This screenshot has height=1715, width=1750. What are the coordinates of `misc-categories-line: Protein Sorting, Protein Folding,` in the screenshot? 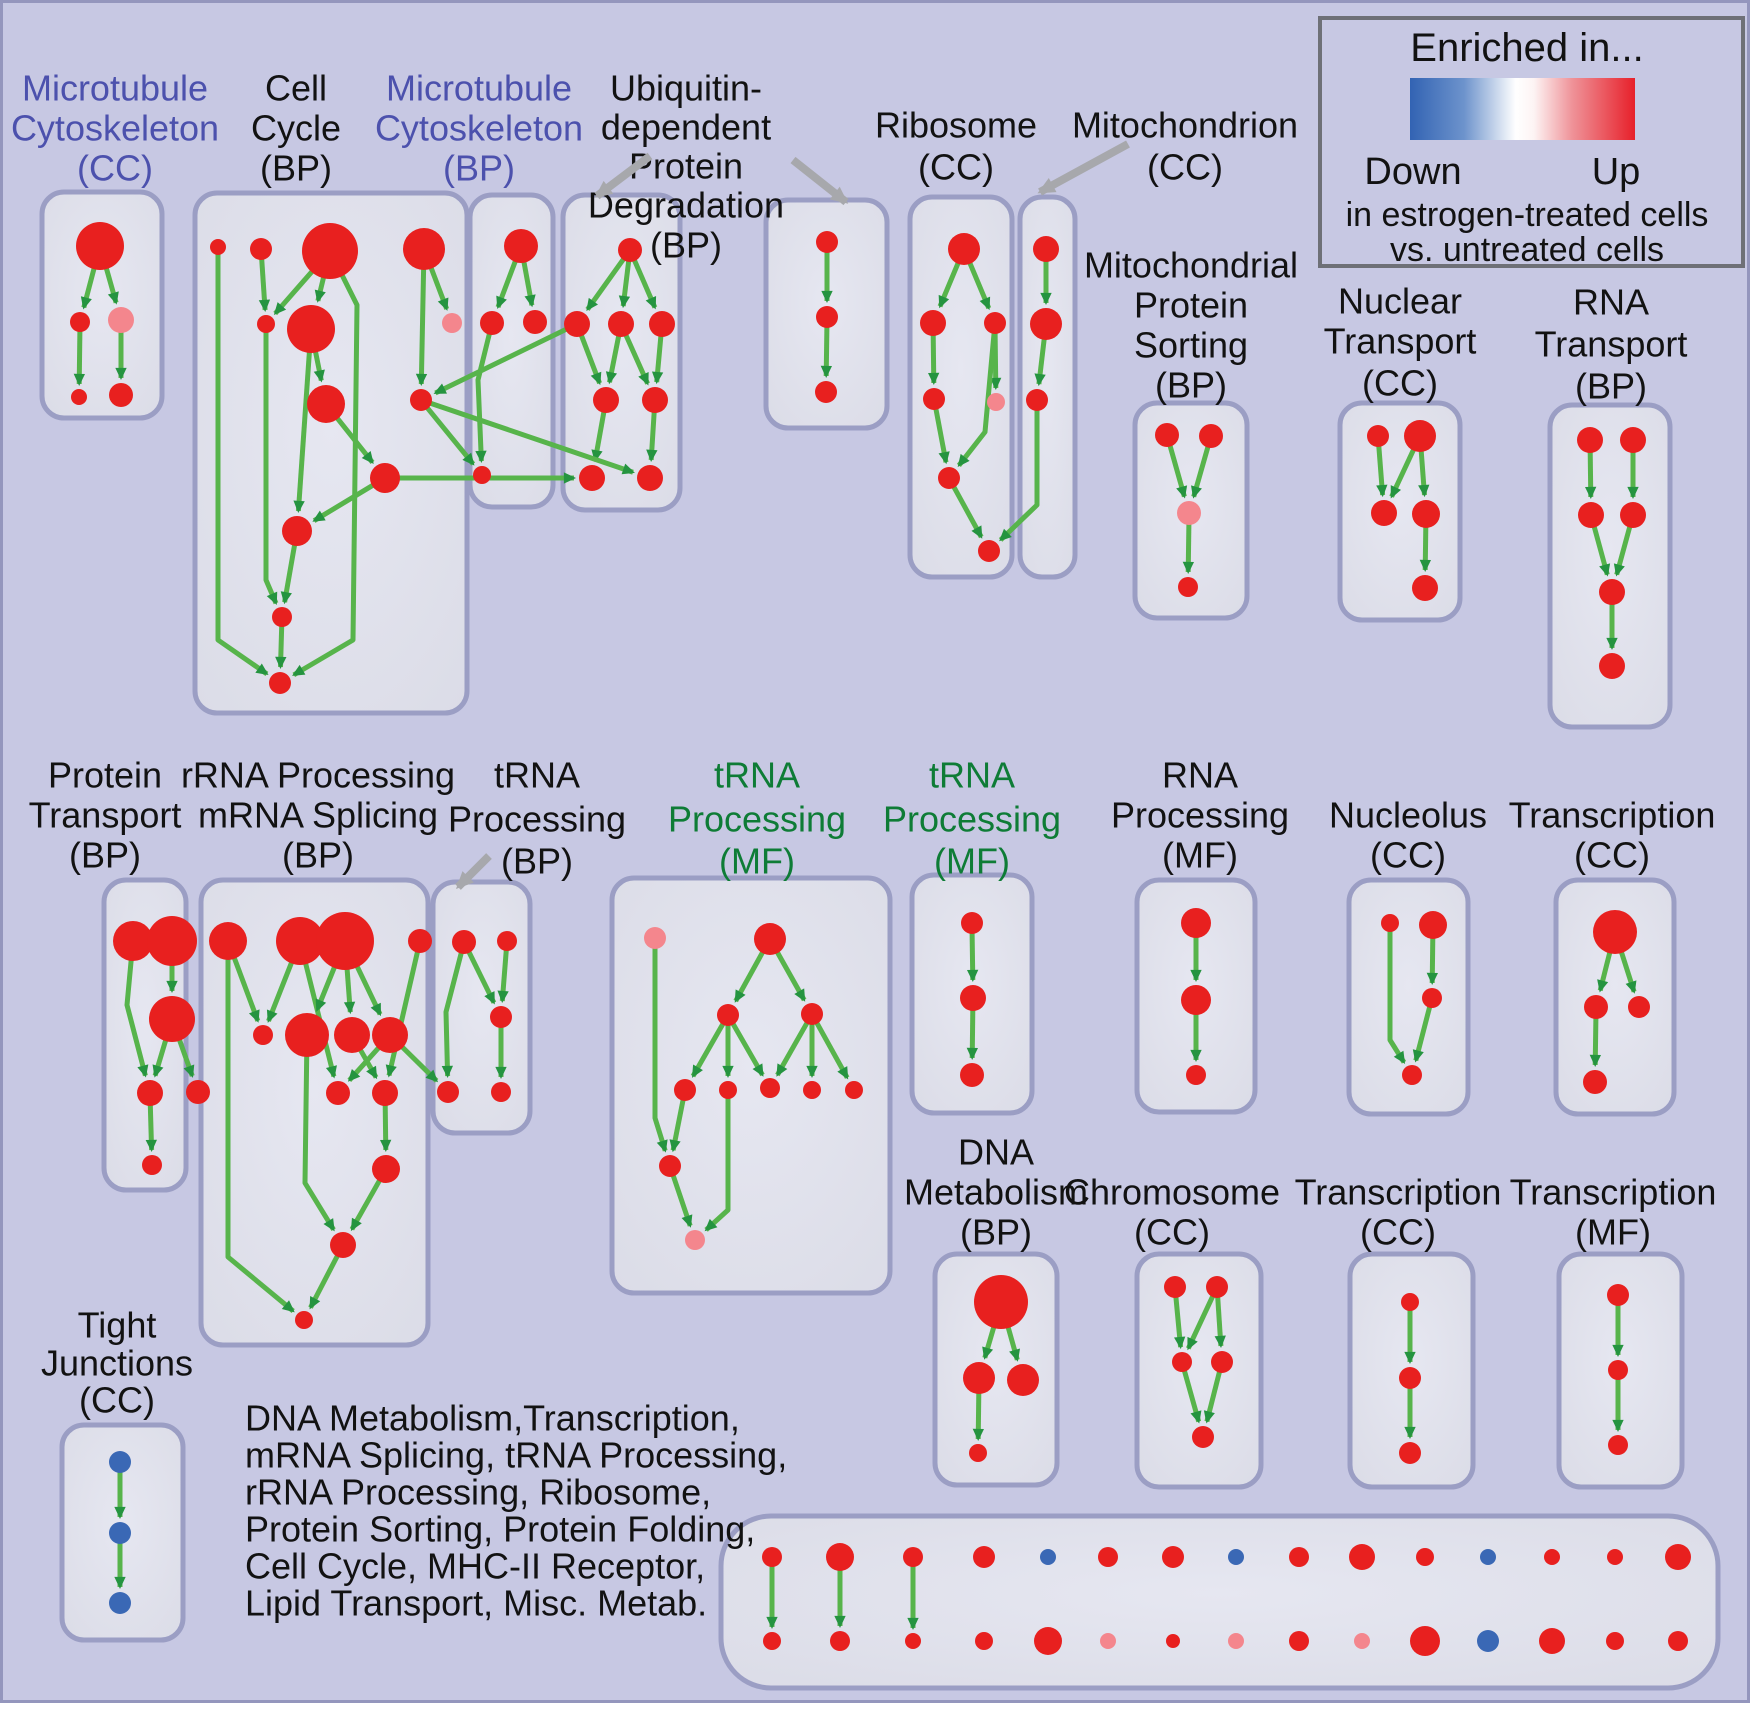 It's located at (500, 1529).